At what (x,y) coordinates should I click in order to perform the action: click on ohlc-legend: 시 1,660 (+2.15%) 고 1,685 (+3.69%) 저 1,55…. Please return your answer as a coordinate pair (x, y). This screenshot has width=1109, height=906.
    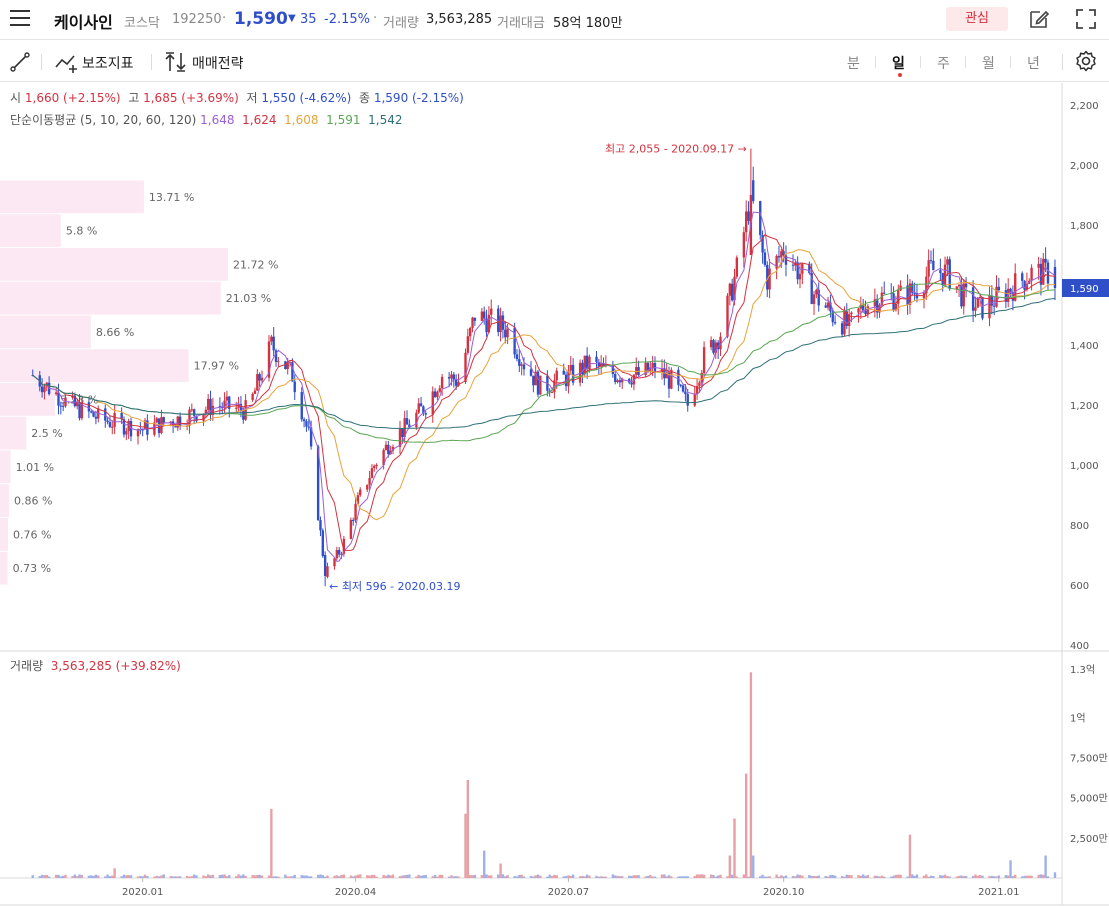
    Looking at the image, I should click on (237, 97).